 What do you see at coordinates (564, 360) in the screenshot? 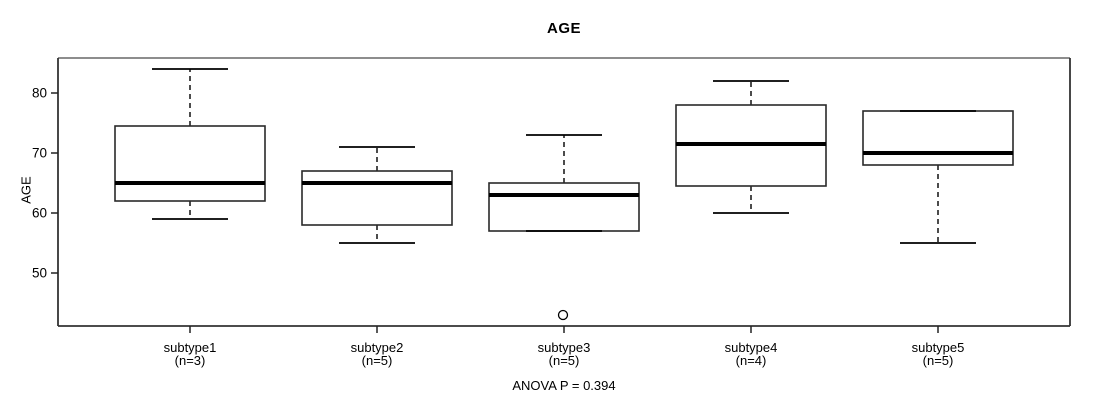
I see `group-n-label-subtype3: (n=5)` at bounding box center [564, 360].